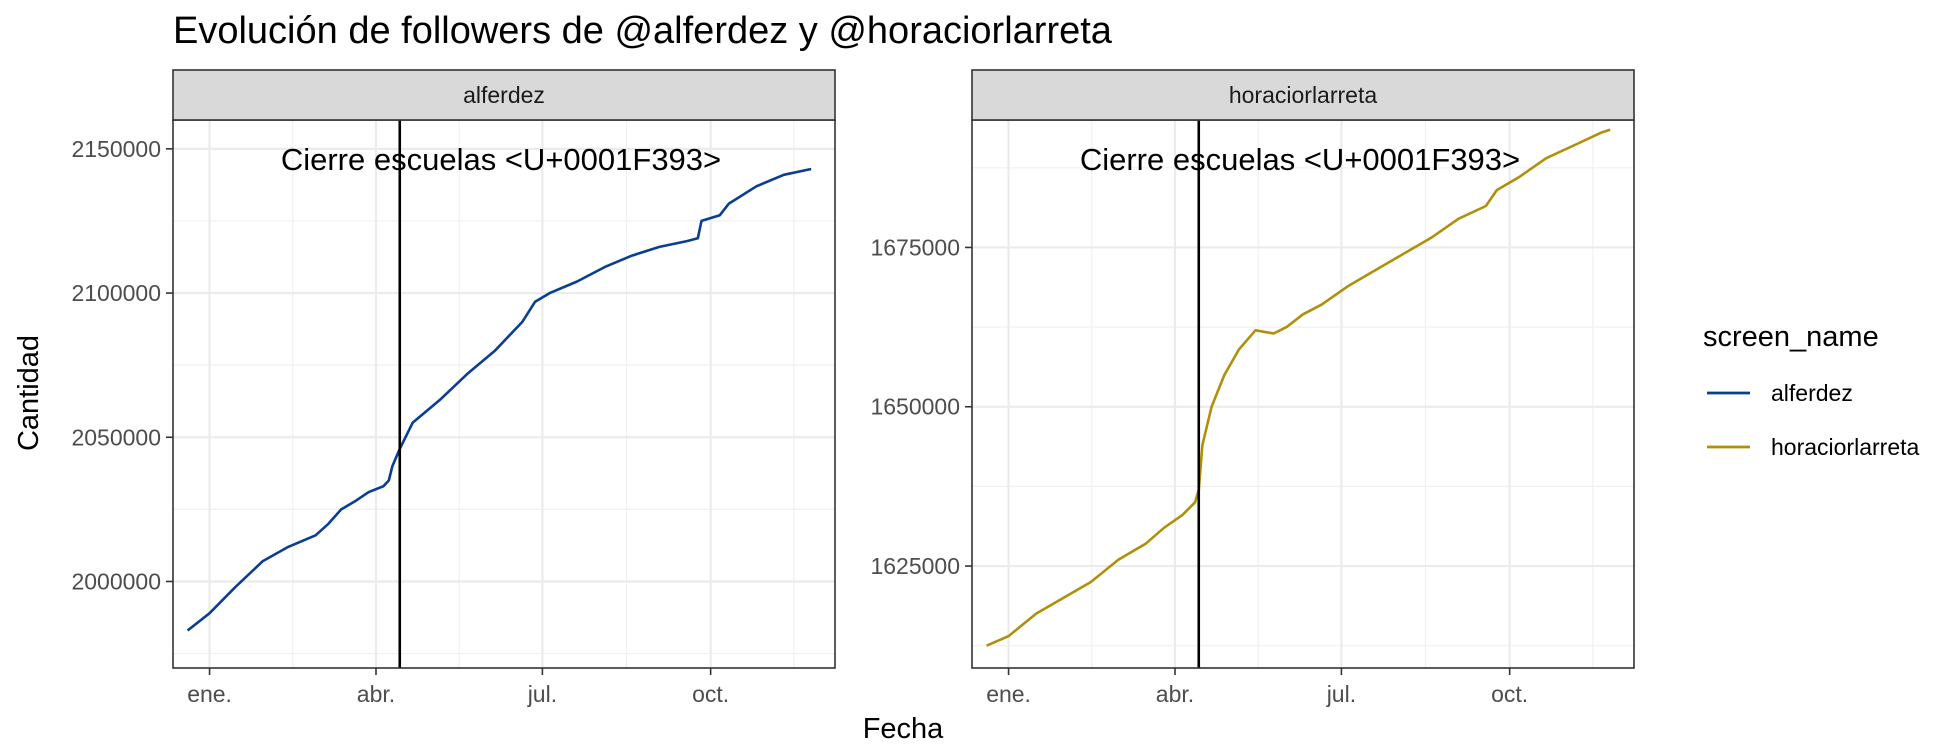 This screenshot has width=1944, height=756. I want to click on legend-item-horaciorlarreta: horaciorlarreta, so click(1813, 447).